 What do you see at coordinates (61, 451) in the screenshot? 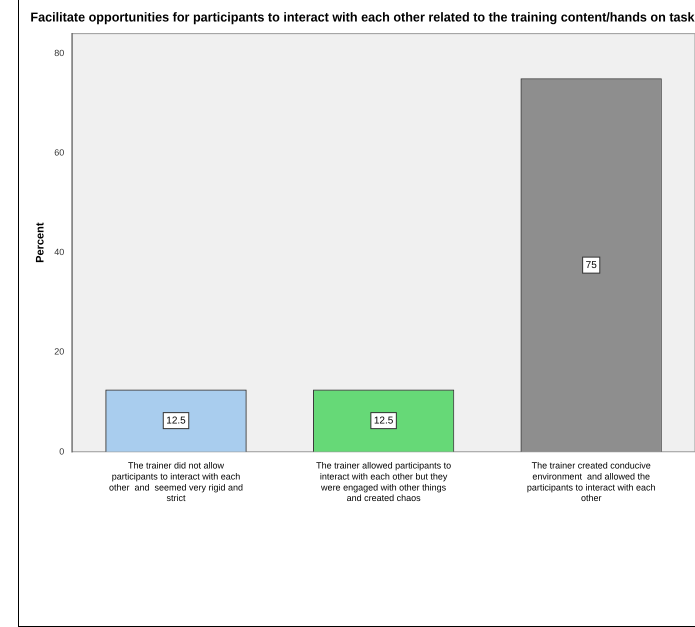
I see `y-tick-label: 0` at bounding box center [61, 451].